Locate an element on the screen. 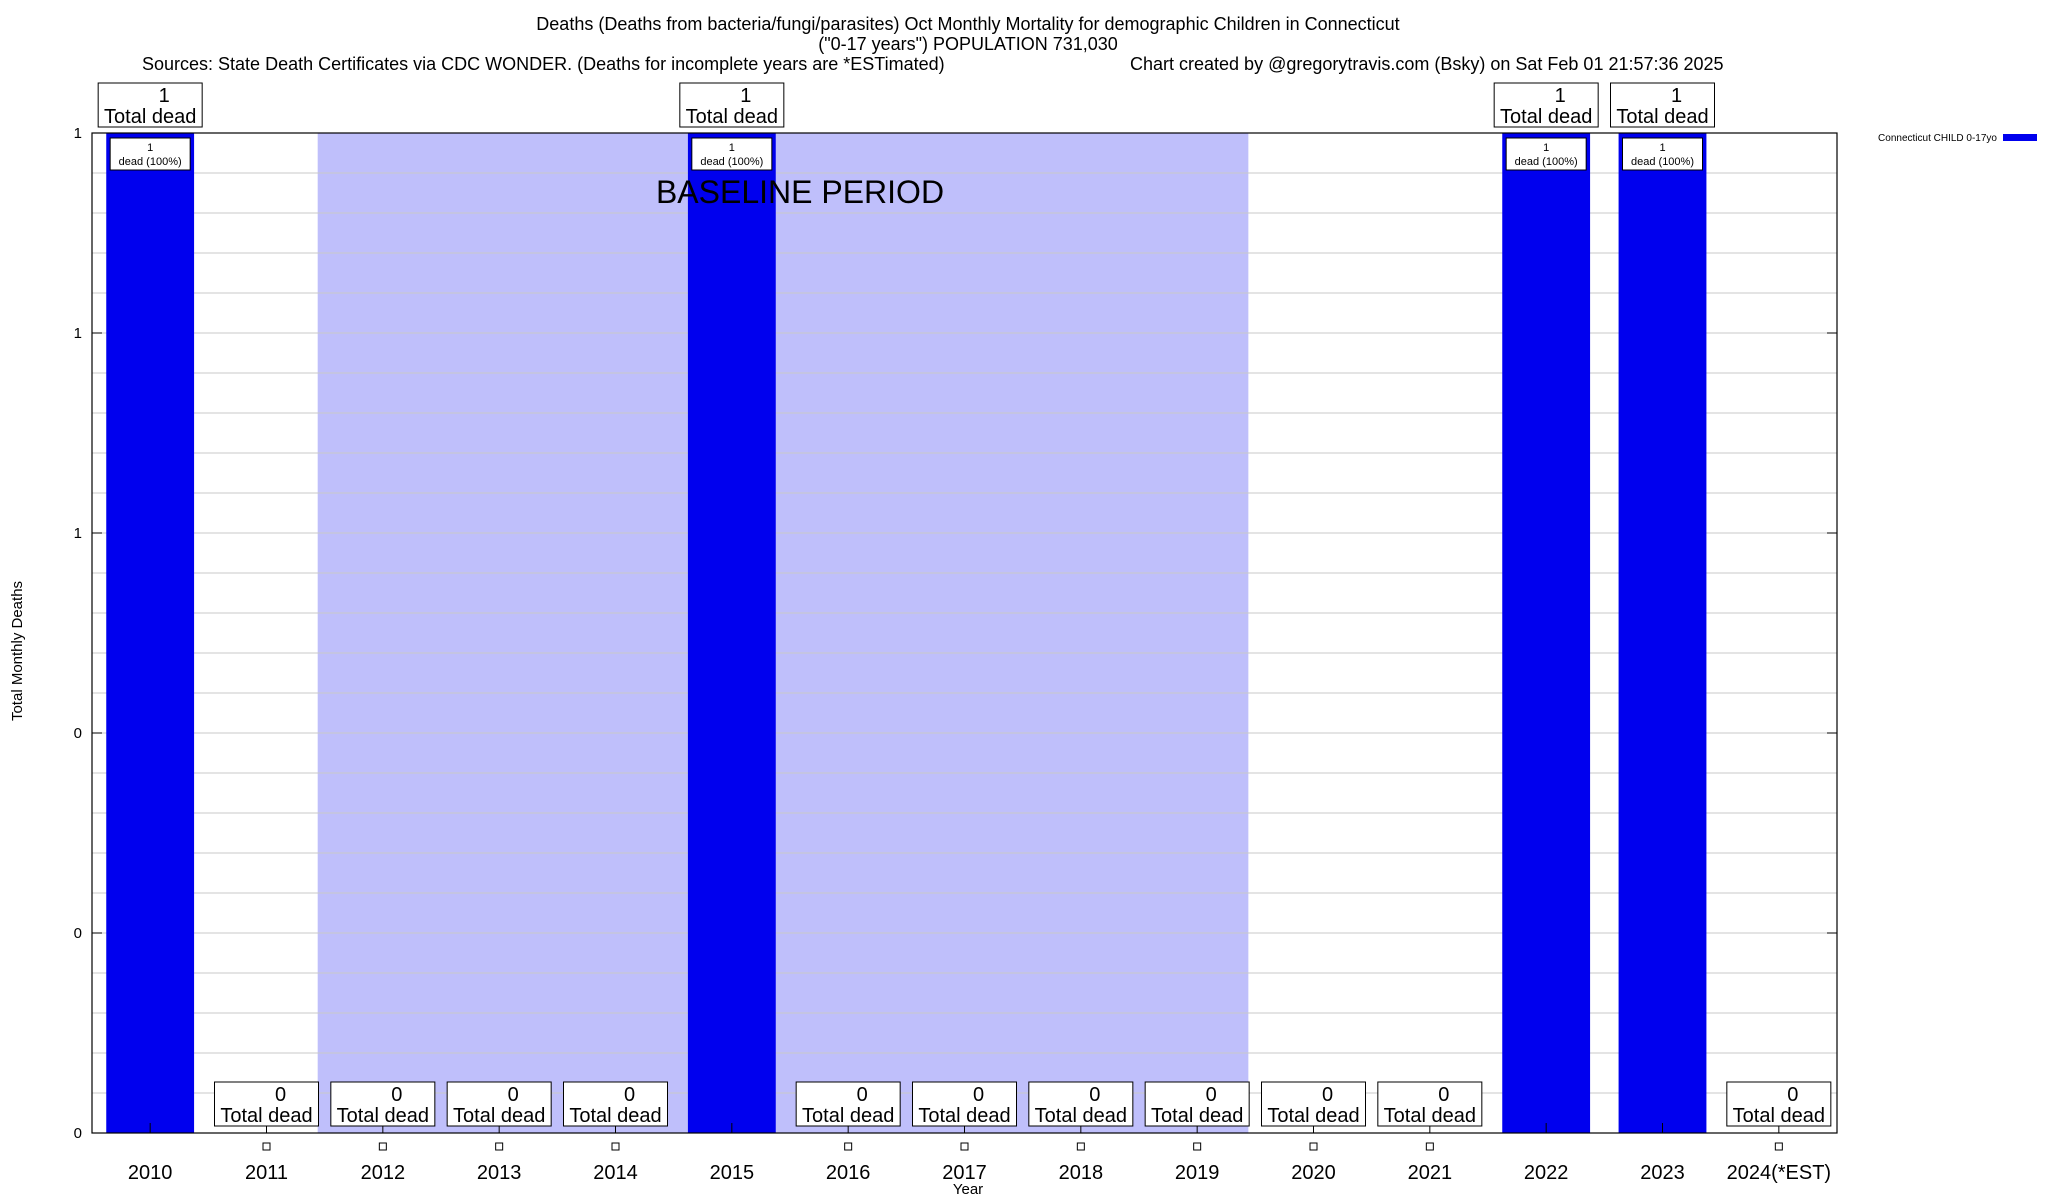  y-axis-label: Total Monthly Deaths is located at coordinates (17, 651).